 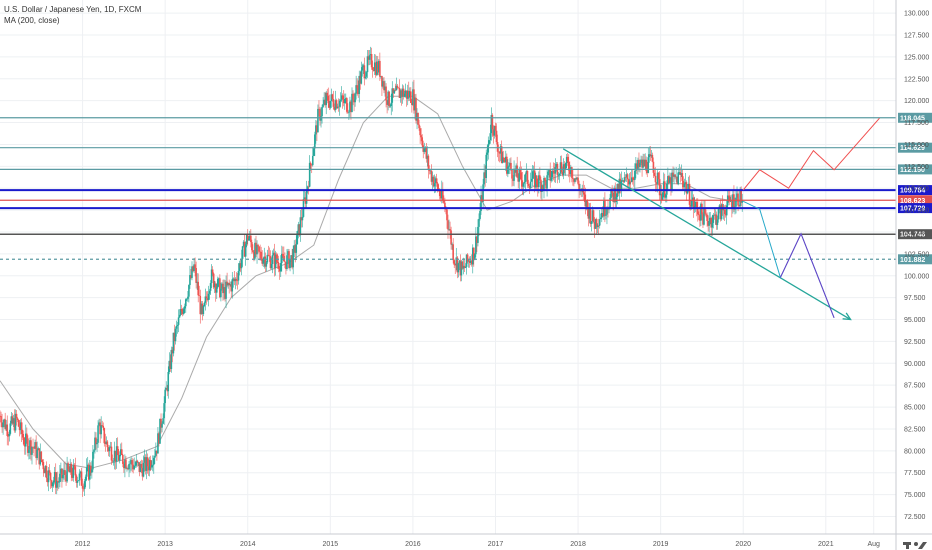 What do you see at coordinates (912, 201) in the screenshot?
I see `level-badge-label: 108.623` at bounding box center [912, 201].